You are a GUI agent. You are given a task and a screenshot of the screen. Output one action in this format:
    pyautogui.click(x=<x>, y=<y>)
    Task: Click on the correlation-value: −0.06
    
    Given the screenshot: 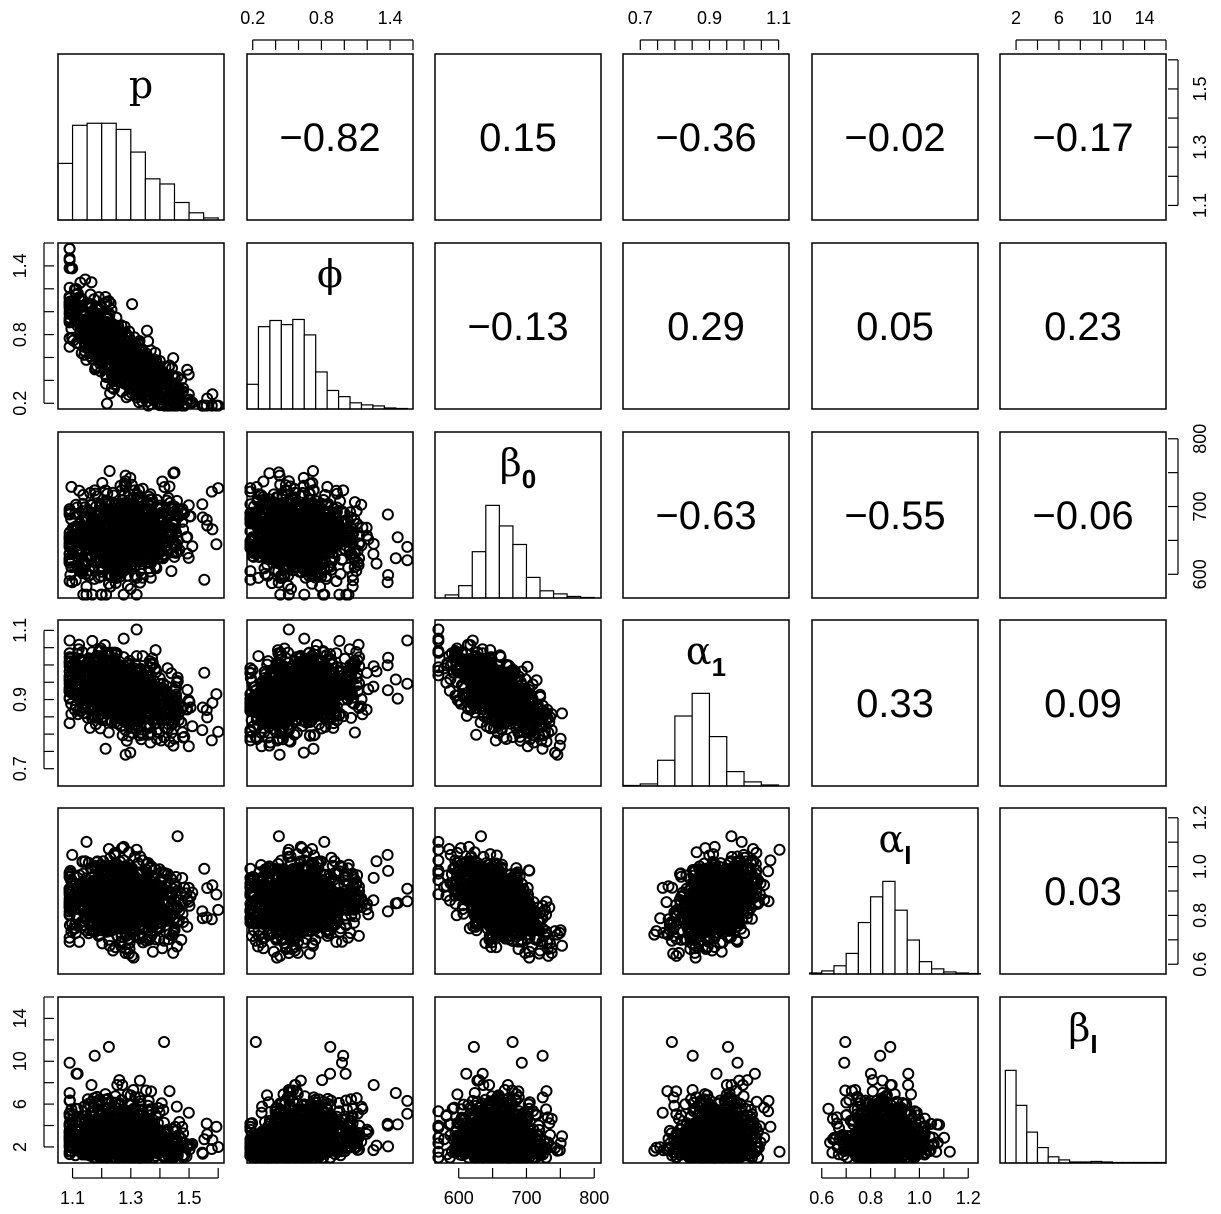 What is the action you would take?
    pyautogui.click(x=1082, y=516)
    